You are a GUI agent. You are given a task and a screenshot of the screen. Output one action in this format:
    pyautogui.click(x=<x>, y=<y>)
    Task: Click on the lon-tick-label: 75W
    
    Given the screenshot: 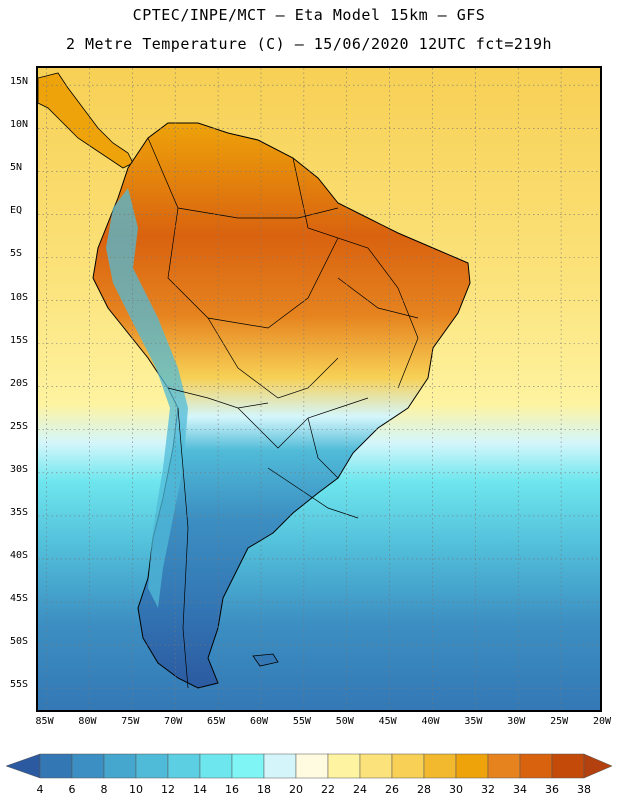 What is the action you would take?
    pyautogui.click(x=130, y=721)
    